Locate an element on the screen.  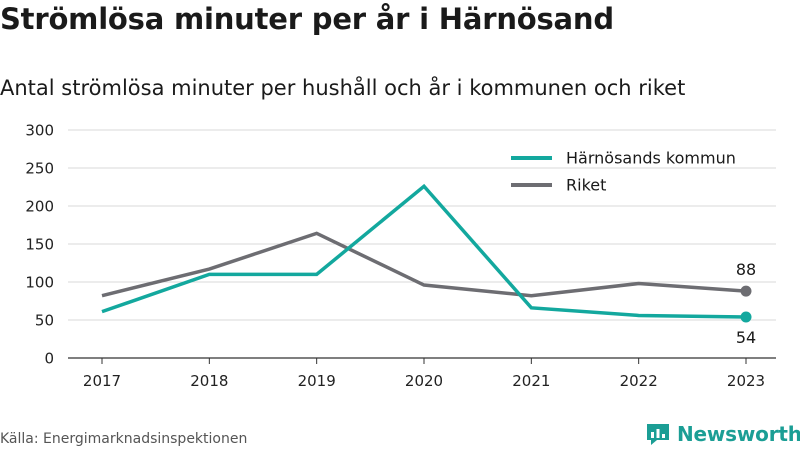
y-tick-label-150: 150 is located at coordinates (39, 245).